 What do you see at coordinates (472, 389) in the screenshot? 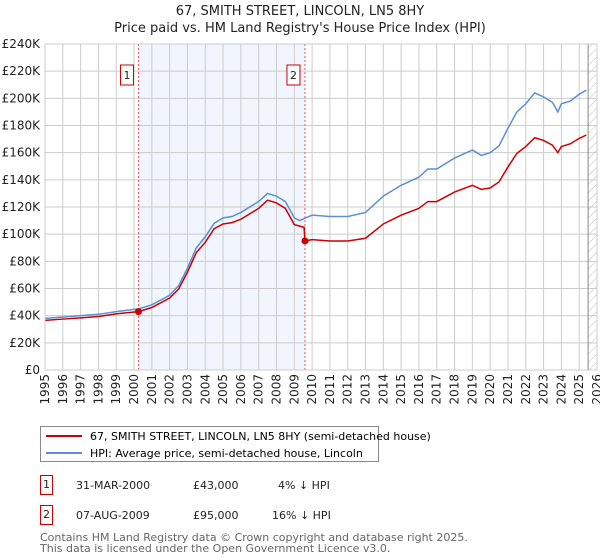
I see `x-tick-label: 2019` at bounding box center [472, 389].